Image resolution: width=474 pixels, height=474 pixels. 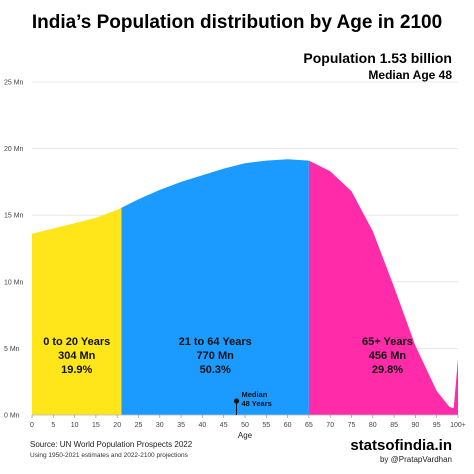 I want to click on x-tick-label: 40, so click(x=203, y=425).